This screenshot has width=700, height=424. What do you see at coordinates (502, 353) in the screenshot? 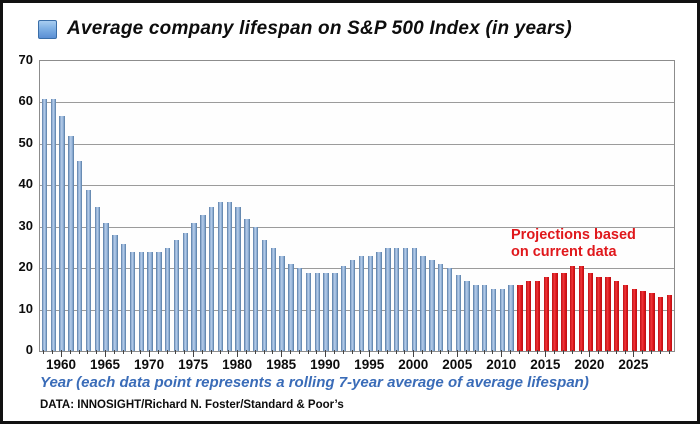
I see `x-tick-2010` at bounding box center [502, 353].